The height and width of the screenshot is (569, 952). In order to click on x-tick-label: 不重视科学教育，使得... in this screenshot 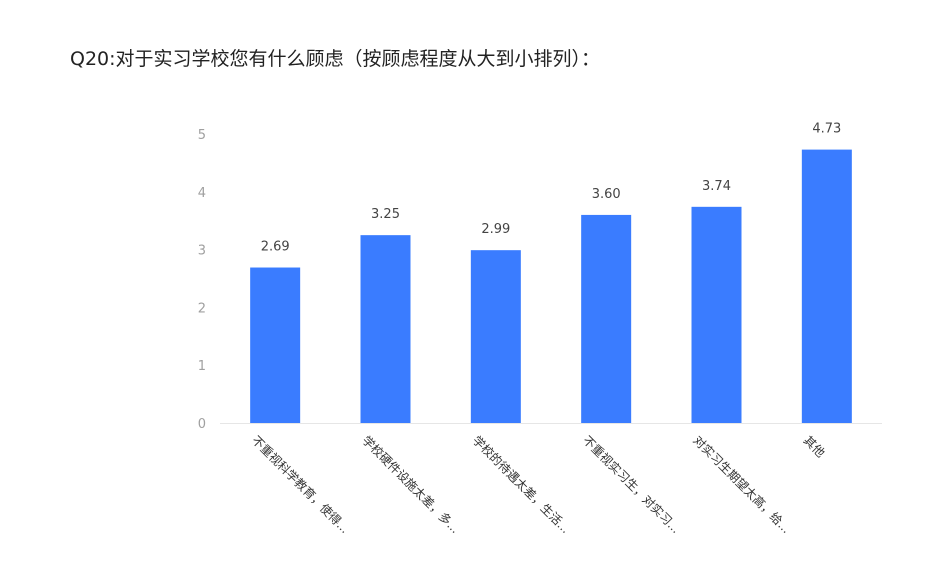, I will do `click(301, 485)`.